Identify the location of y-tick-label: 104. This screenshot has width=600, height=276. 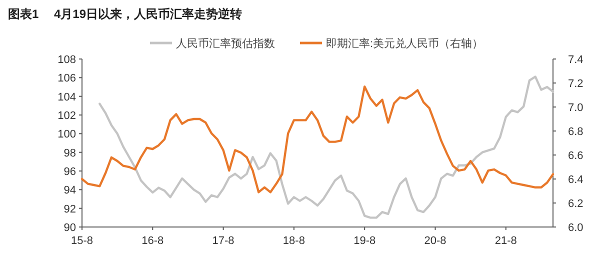
(67, 97).